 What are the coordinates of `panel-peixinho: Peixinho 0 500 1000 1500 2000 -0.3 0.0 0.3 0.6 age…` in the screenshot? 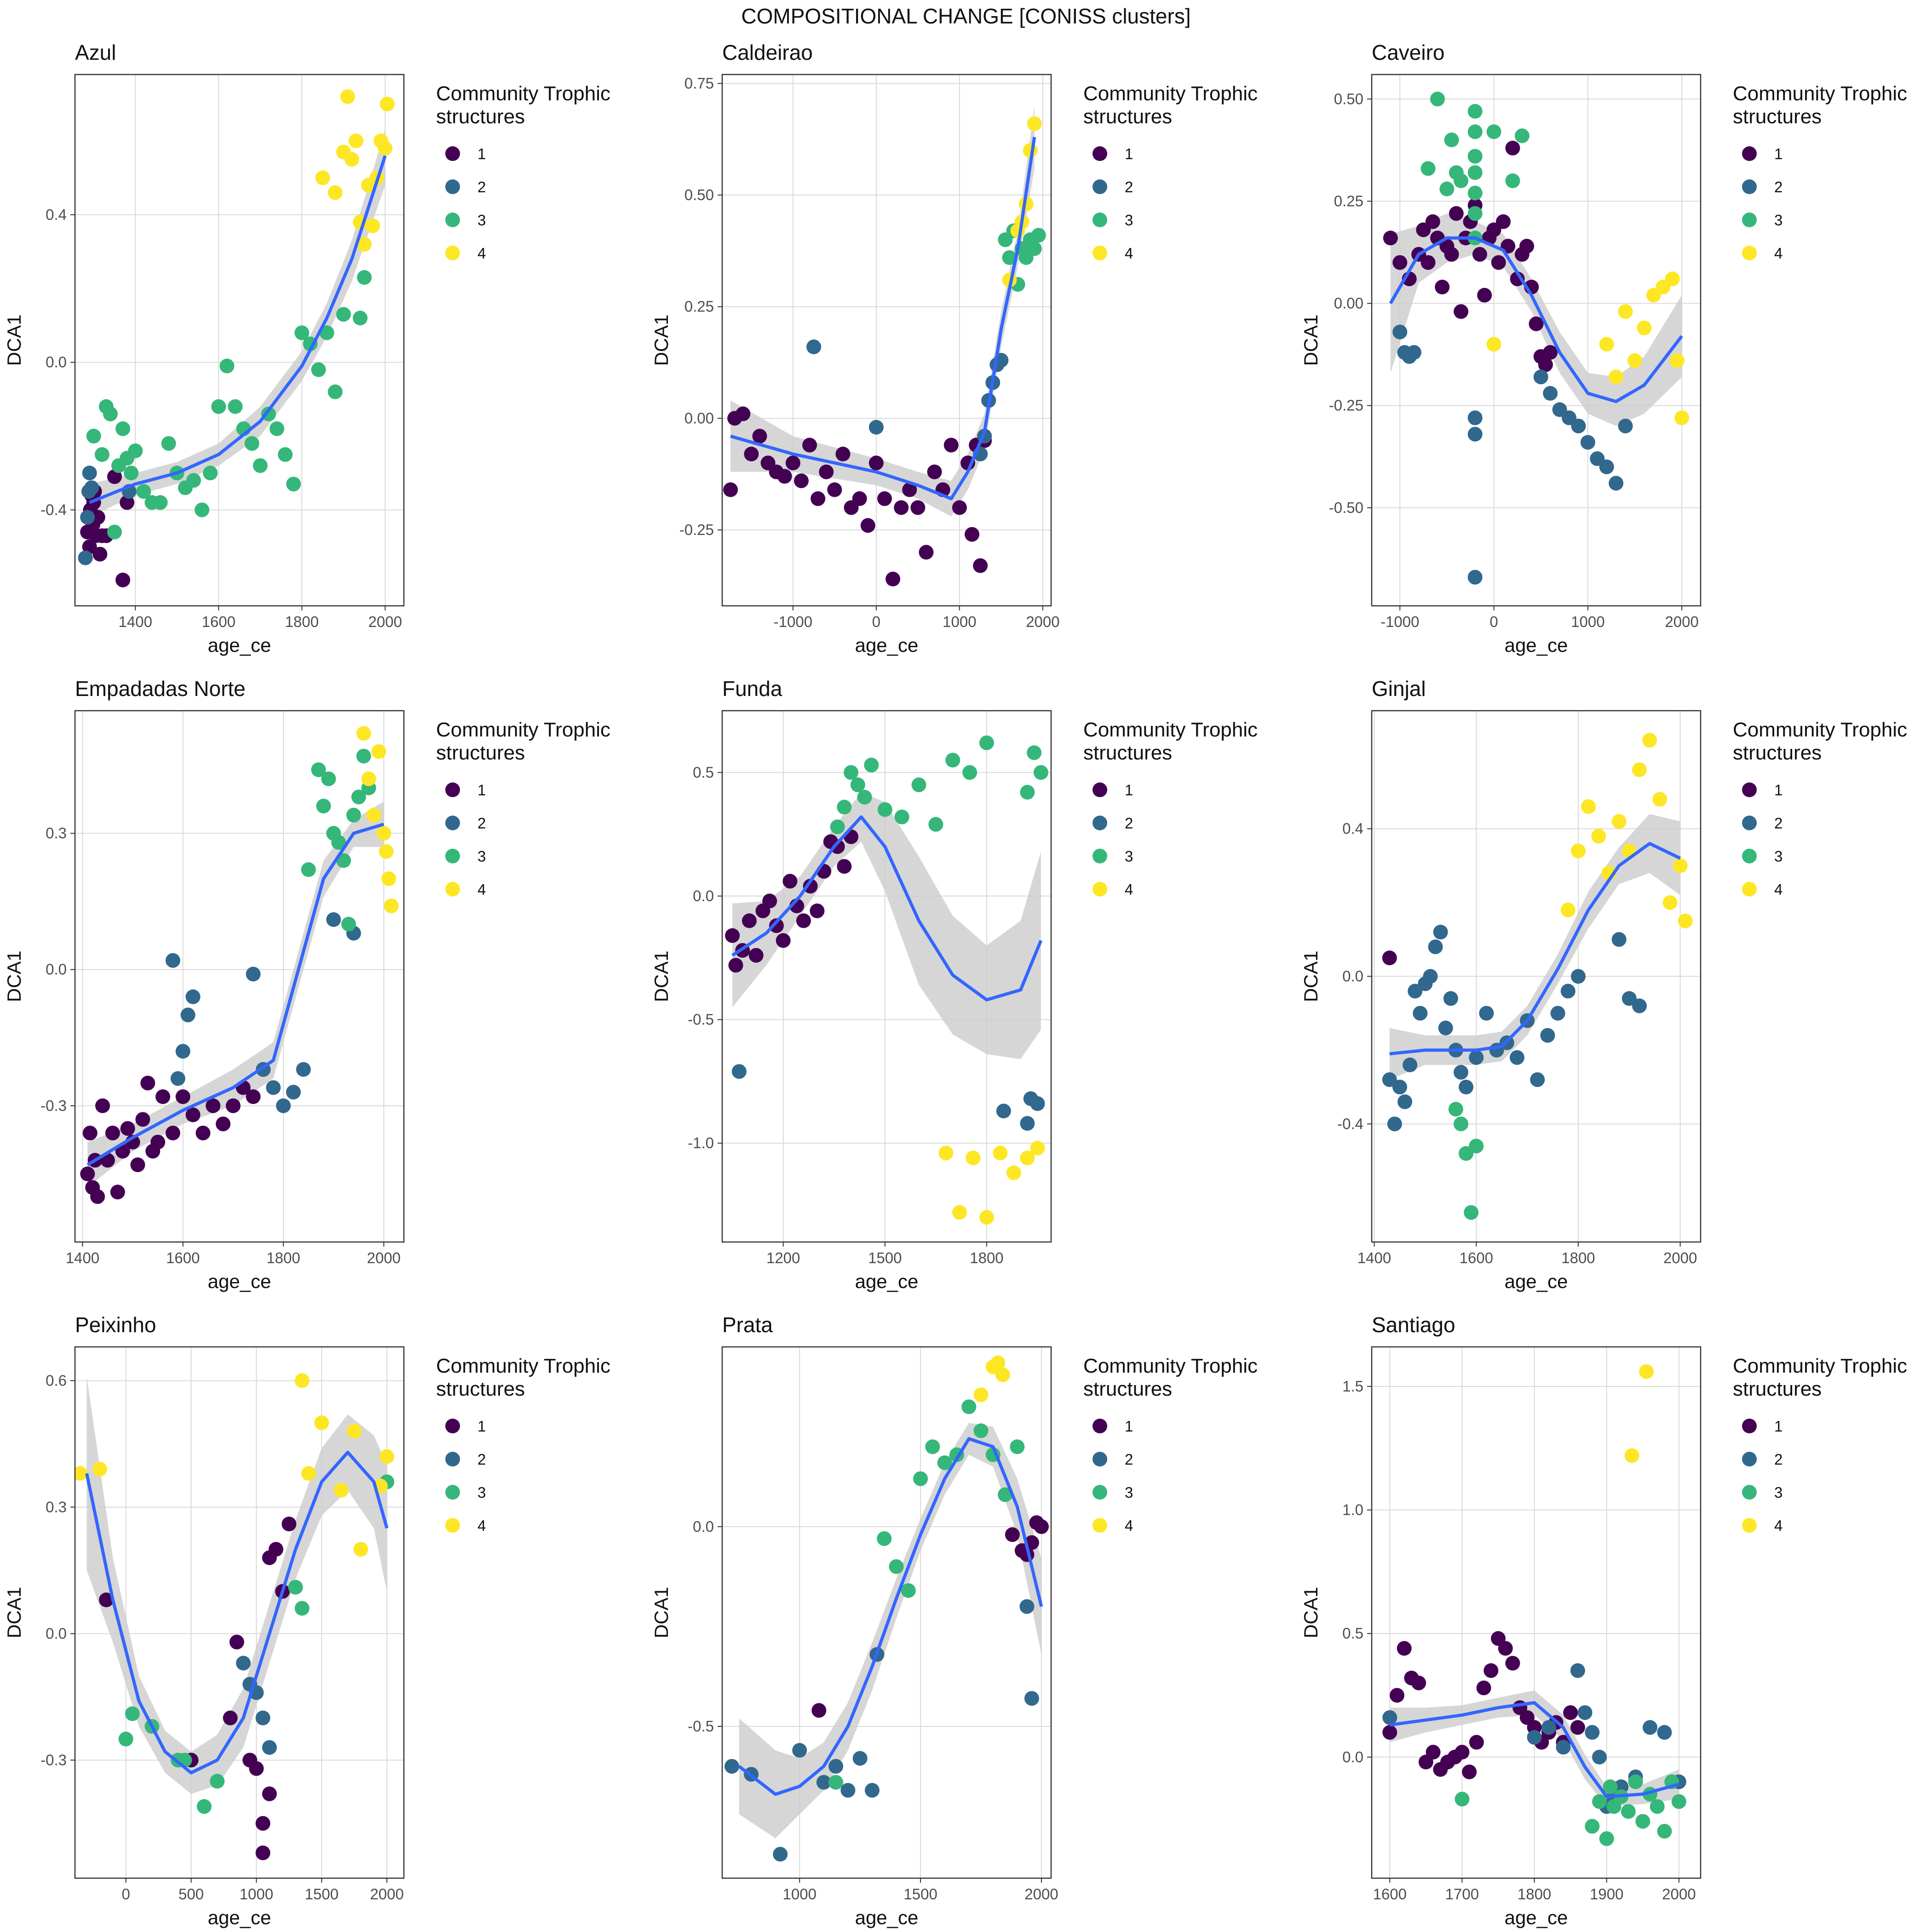 It's located at (306, 1620).